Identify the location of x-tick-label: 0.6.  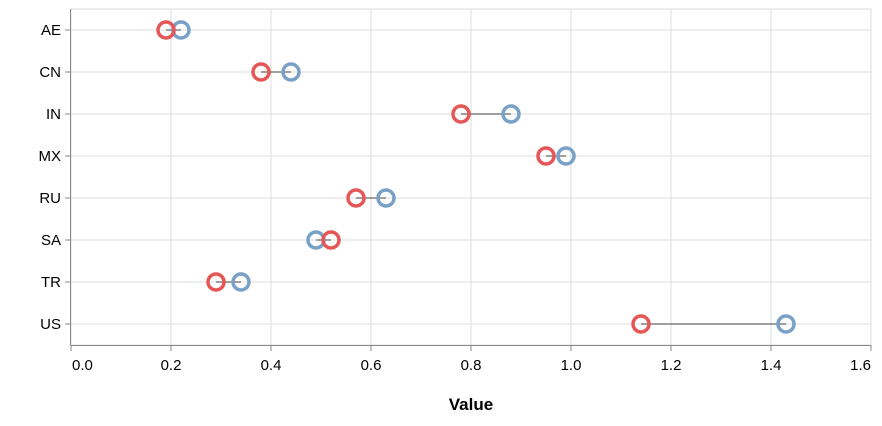
(371, 365).